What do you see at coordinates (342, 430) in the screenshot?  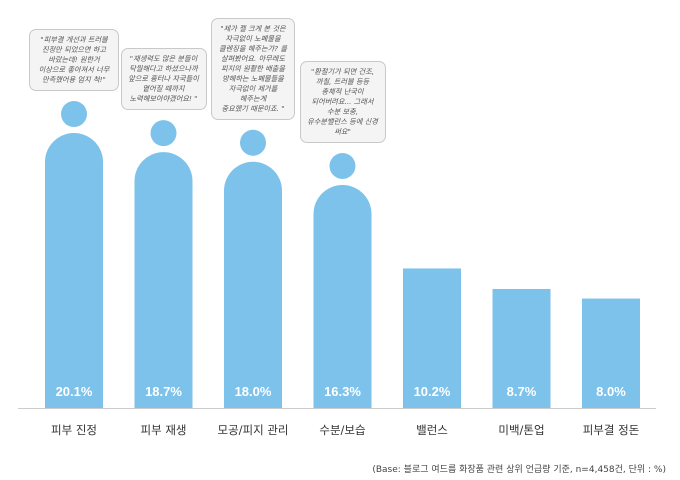 I see `category-label: 수분/보습` at bounding box center [342, 430].